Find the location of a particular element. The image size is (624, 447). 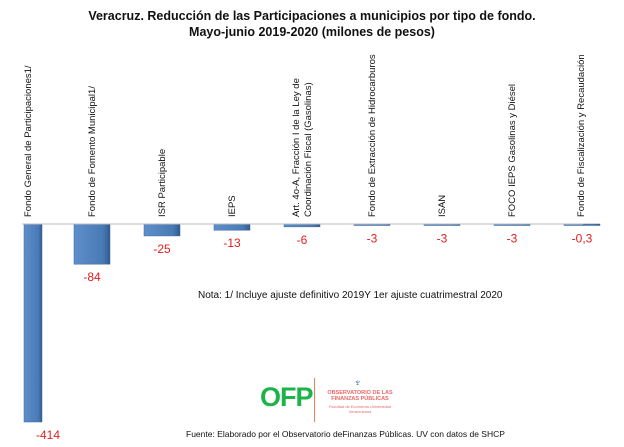

data-label-8: -0,3 is located at coordinates (582, 239).